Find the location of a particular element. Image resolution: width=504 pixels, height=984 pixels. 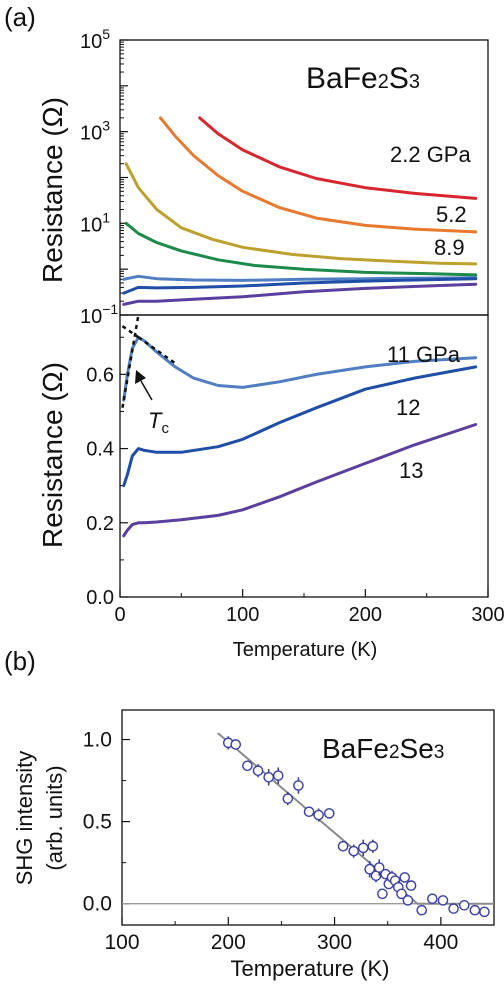

a-top-ytick-label: 10⁵ is located at coordinates (95, 39).